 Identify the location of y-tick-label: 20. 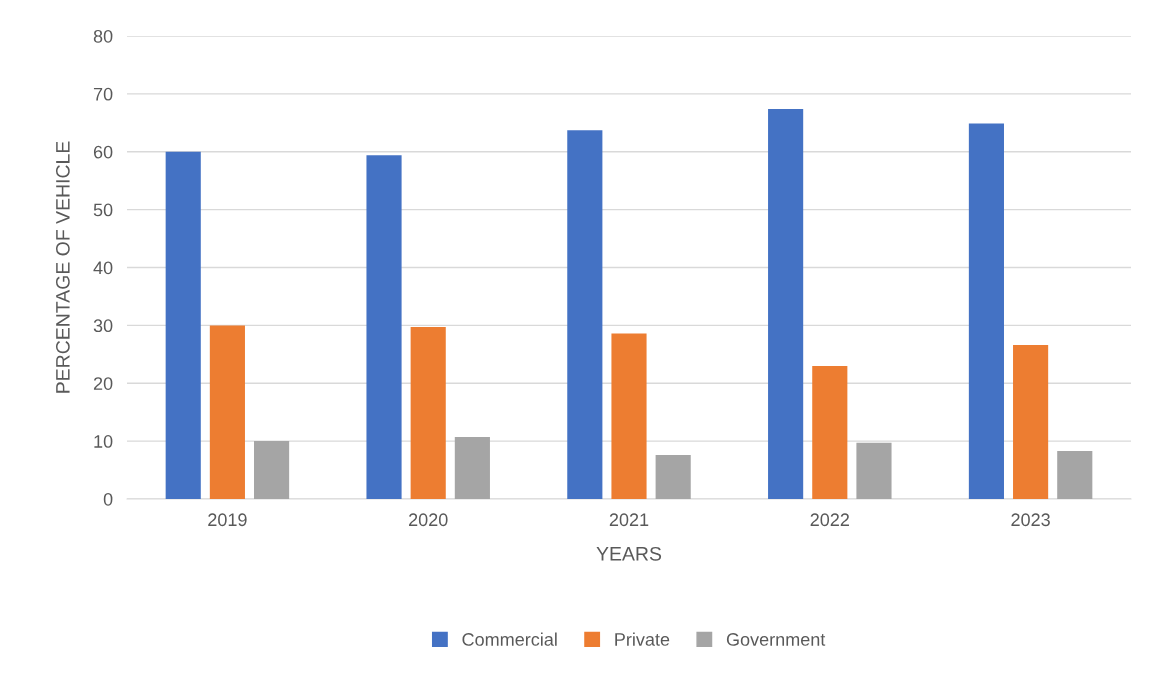
(103, 383).